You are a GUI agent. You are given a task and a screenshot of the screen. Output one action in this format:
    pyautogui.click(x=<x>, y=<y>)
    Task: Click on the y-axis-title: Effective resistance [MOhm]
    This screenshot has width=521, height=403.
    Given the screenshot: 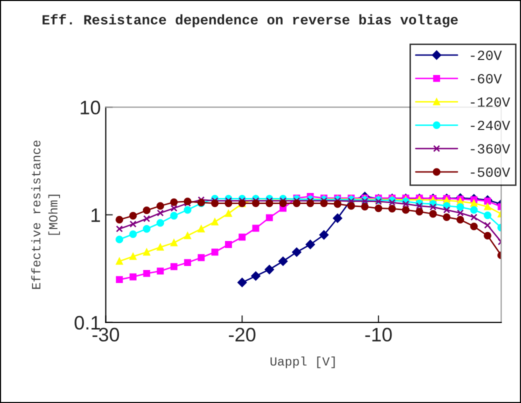 What is the action you would take?
    pyautogui.click(x=45, y=214)
    